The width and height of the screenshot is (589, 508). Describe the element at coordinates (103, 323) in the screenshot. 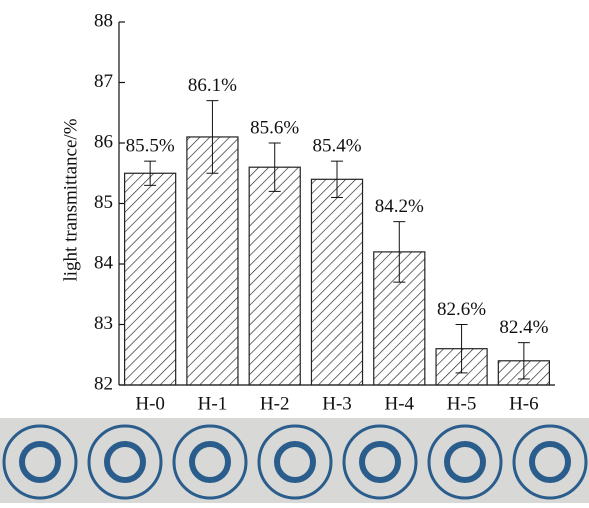

I see `y-tick-label: 83` at that location.